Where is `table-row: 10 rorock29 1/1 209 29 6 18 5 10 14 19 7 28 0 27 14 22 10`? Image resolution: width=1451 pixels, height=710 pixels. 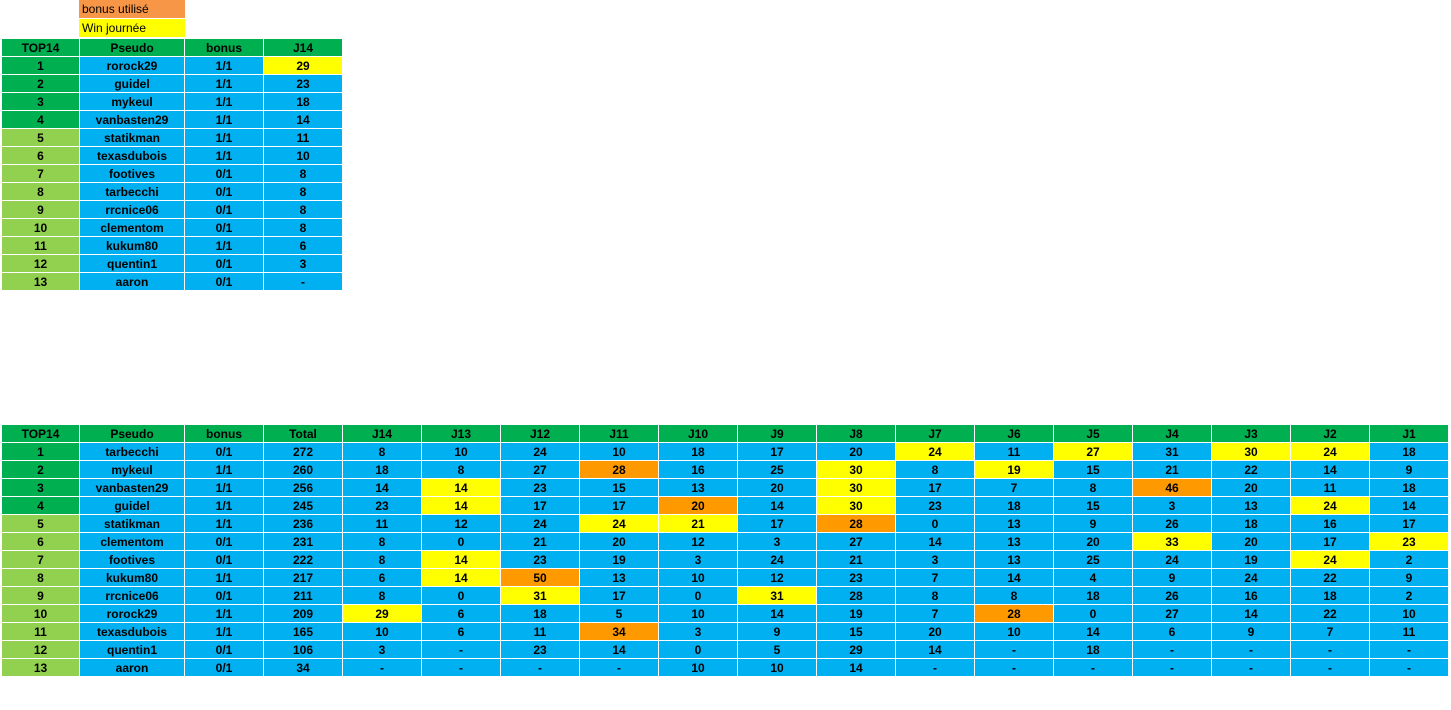 table-row: 10 rorock29 1/1 209 29 6 18 5 10 14 19 7 28 0 27 14 22 10 is located at coordinates (725, 613).